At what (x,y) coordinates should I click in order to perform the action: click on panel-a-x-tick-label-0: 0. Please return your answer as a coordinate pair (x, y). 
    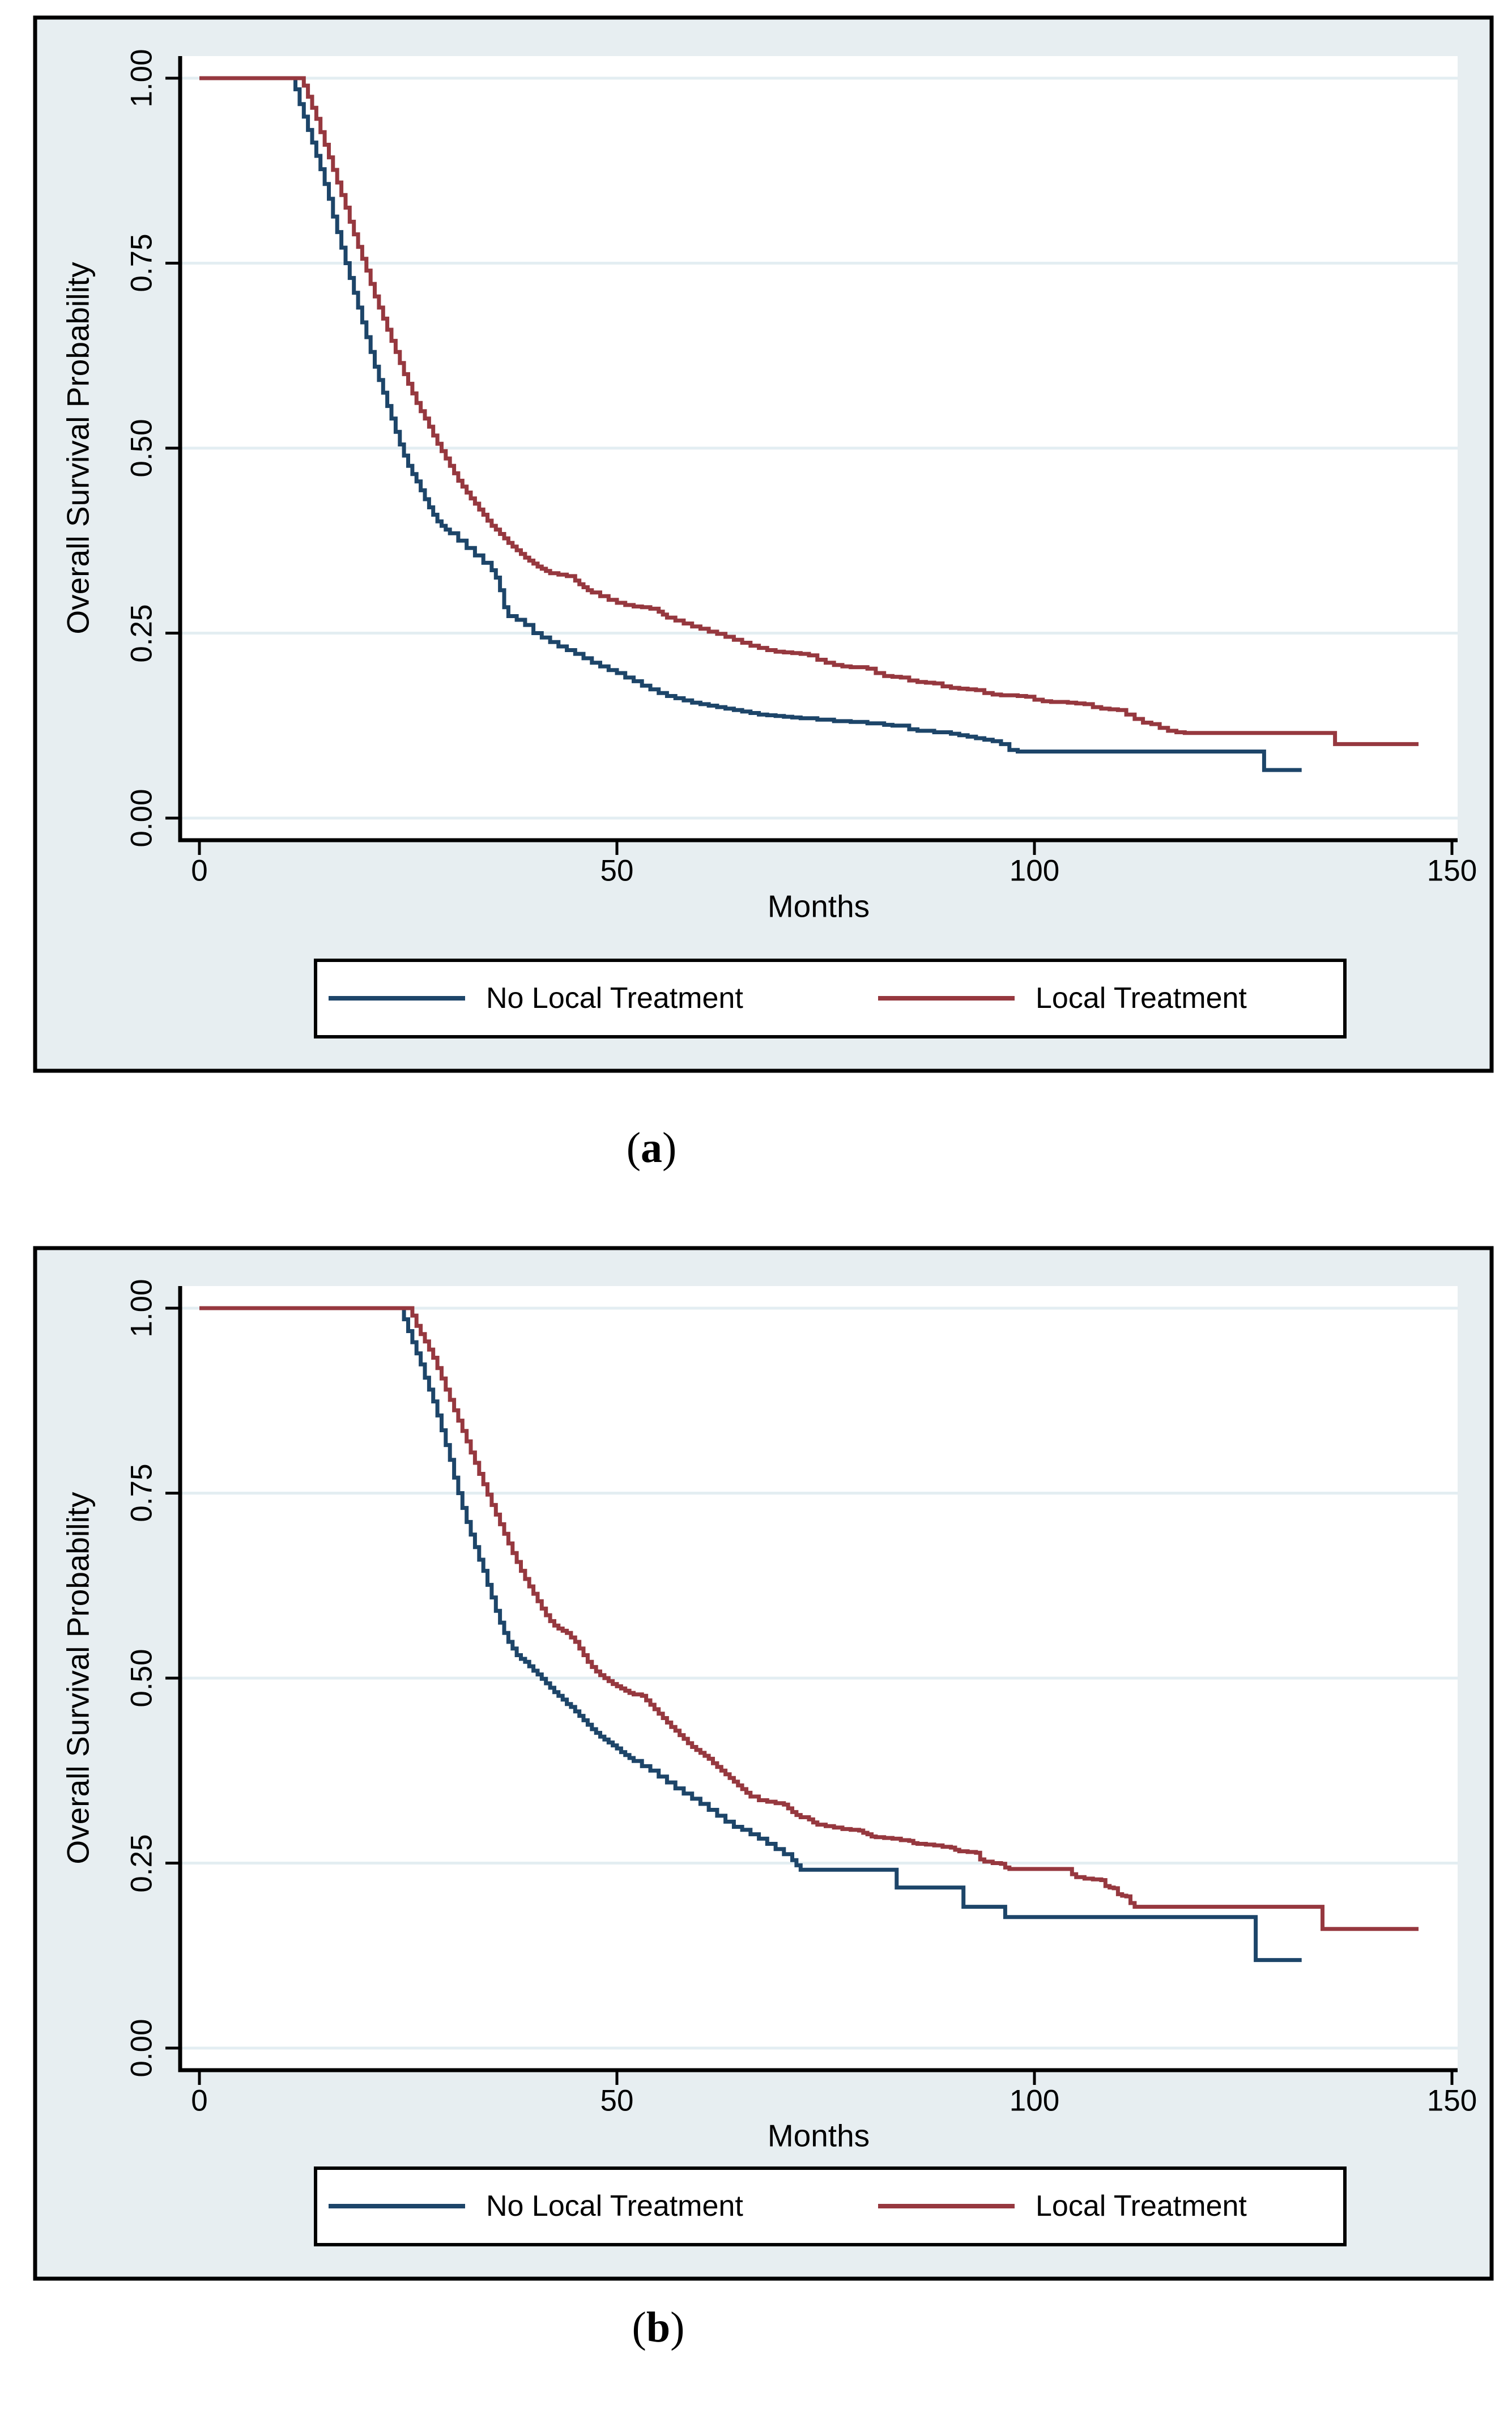
    Looking at the image, I should click on (199, 871).